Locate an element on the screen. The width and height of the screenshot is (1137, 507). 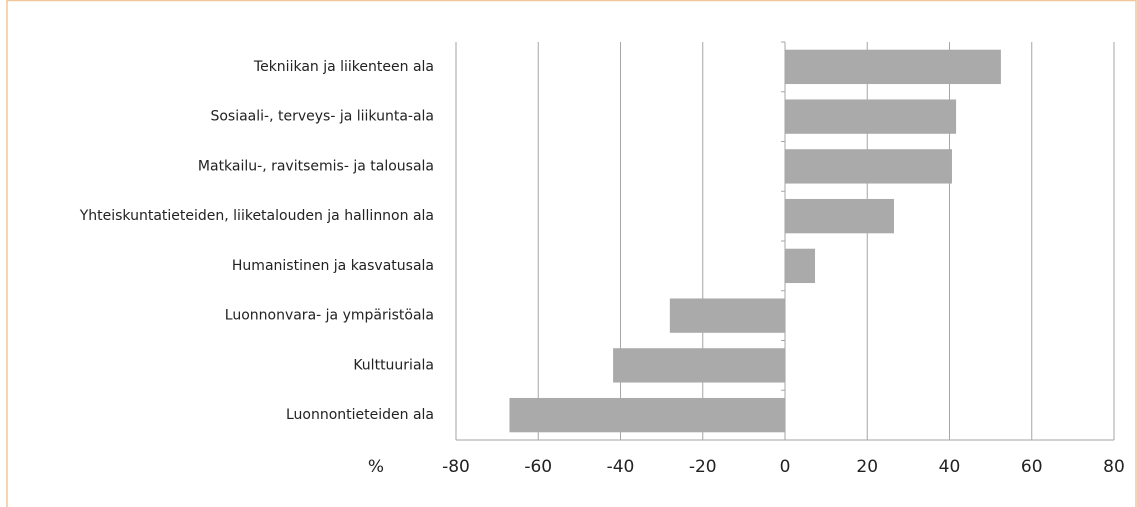
x-tick-label: 40 is located at coordinates (950, 467).